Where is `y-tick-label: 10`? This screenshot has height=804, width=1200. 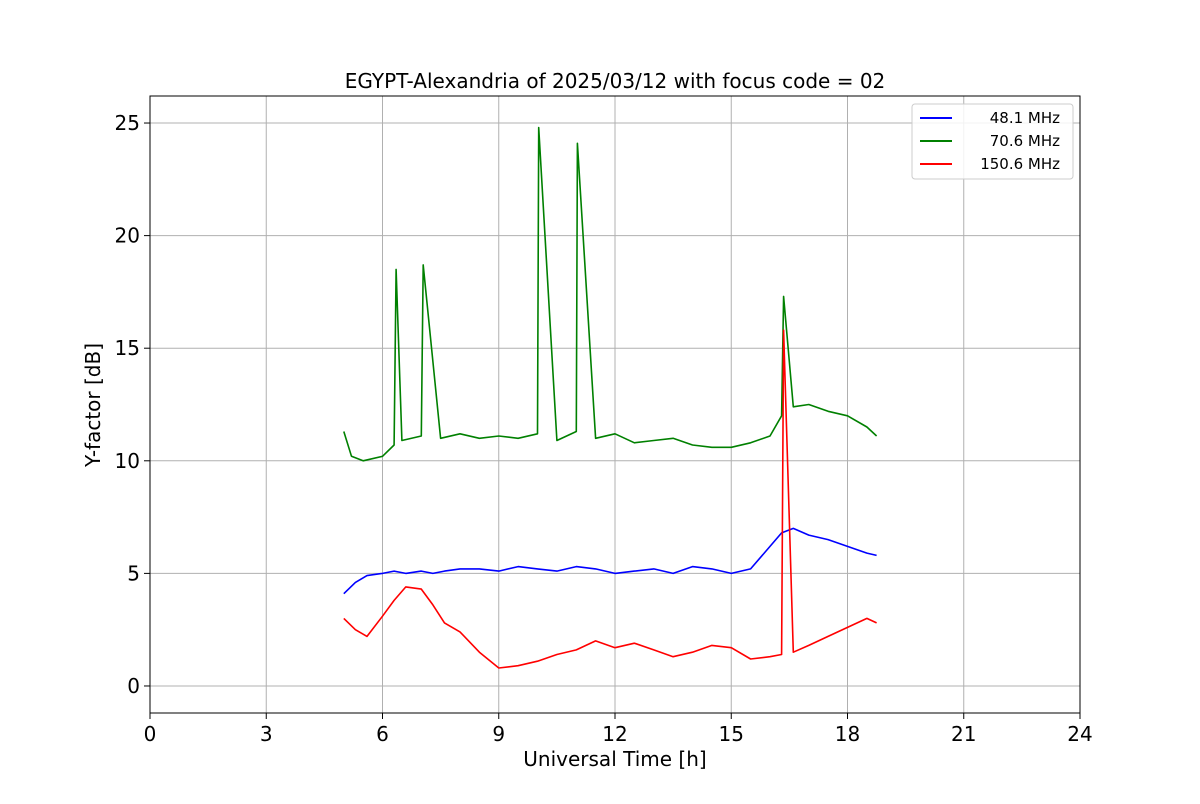
y-tick-label: 10 is located at coordinates (127, 461).